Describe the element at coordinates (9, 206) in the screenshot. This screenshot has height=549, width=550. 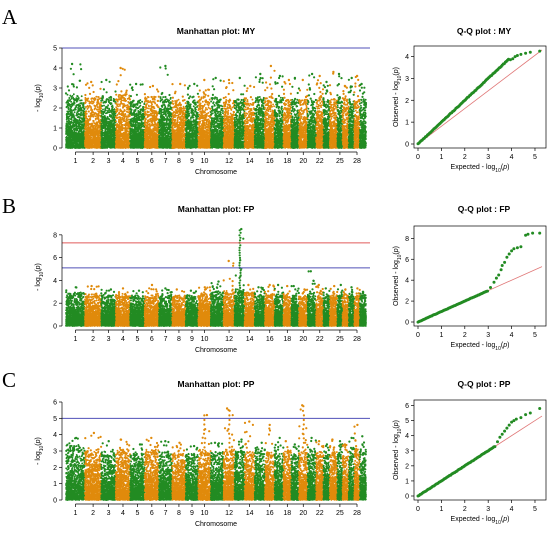
I see `panel-label: B` at that location.